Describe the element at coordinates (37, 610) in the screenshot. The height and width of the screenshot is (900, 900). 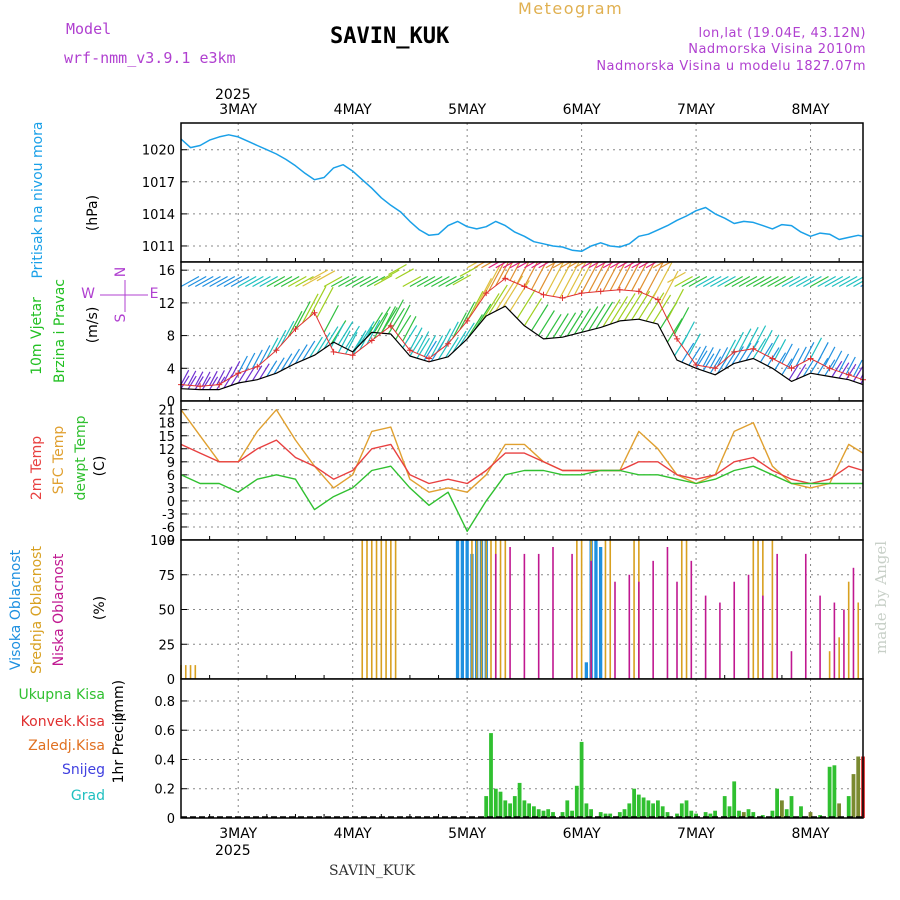
I see `mid-cloud-title: Srednja Oblacnost` at that location.